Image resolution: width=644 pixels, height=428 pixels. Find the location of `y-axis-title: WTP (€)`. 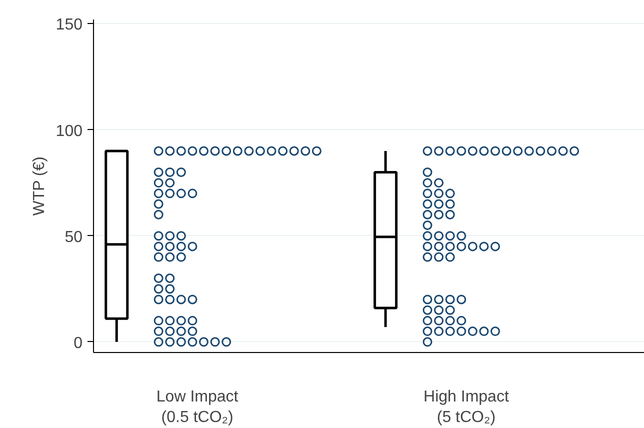

y-axis-title: WTP (€) is located at coordinates (39, 186).